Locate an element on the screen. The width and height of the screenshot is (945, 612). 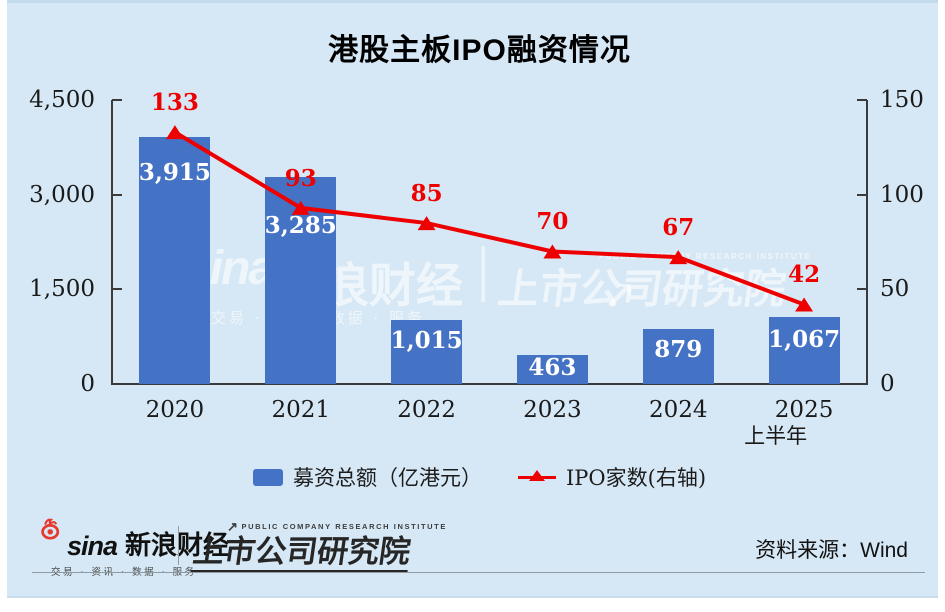
line-value-label: 67 is located at coordinates (678, 228).